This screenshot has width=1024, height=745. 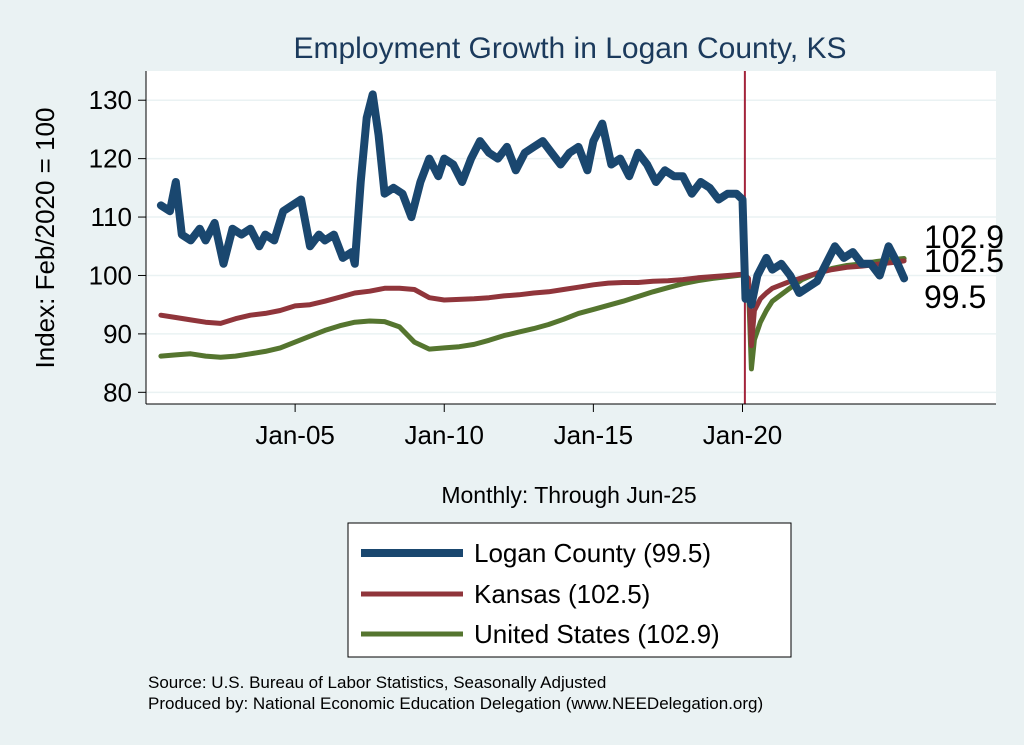 What do you see at coordinates (562, 594) in the screenshot?
I see `legend-label-kansas: Kansas (102.5)` at bounding box center [562, 594].